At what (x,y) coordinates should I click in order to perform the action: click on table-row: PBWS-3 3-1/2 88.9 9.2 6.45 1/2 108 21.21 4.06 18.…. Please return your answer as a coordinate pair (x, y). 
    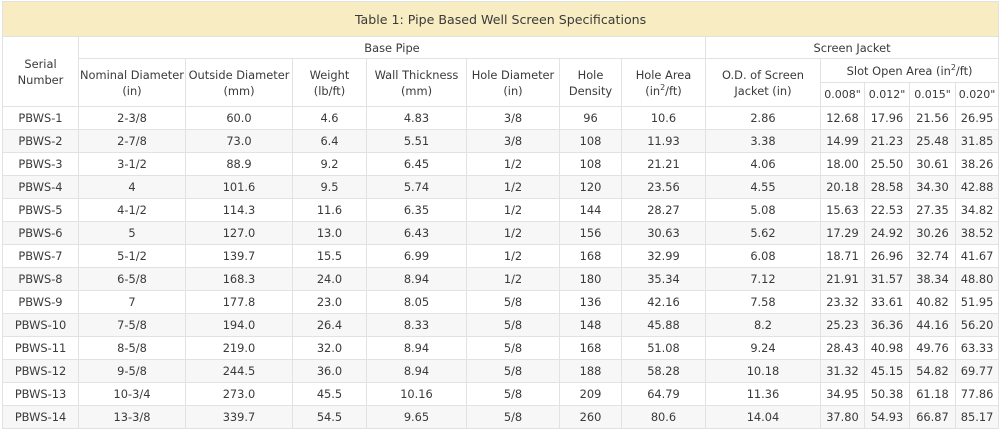
    Looking at the image, I should click on (501, 164).